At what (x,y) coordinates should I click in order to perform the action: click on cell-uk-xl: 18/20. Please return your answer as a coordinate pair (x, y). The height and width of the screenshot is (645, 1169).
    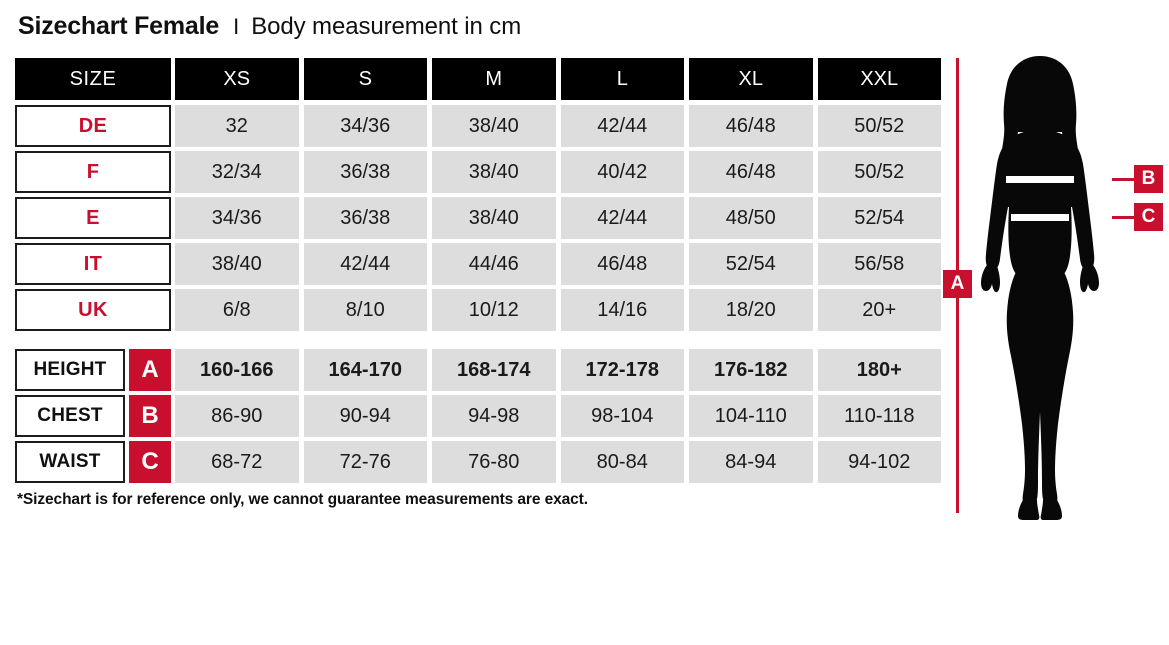
    Looking at the image, I should click on (751, 310).